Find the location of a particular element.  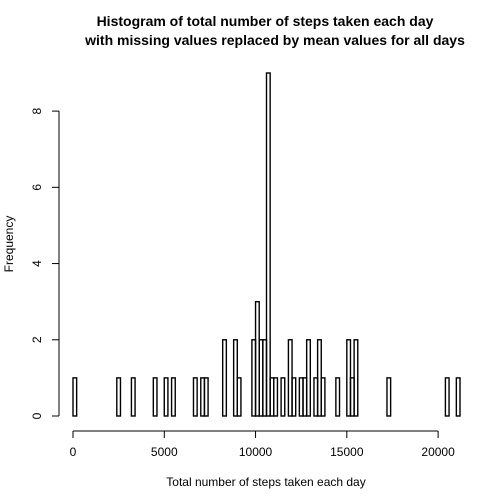

x-axis: 0 5000 10000 15000 20000 is located at coordinates (262, 444).